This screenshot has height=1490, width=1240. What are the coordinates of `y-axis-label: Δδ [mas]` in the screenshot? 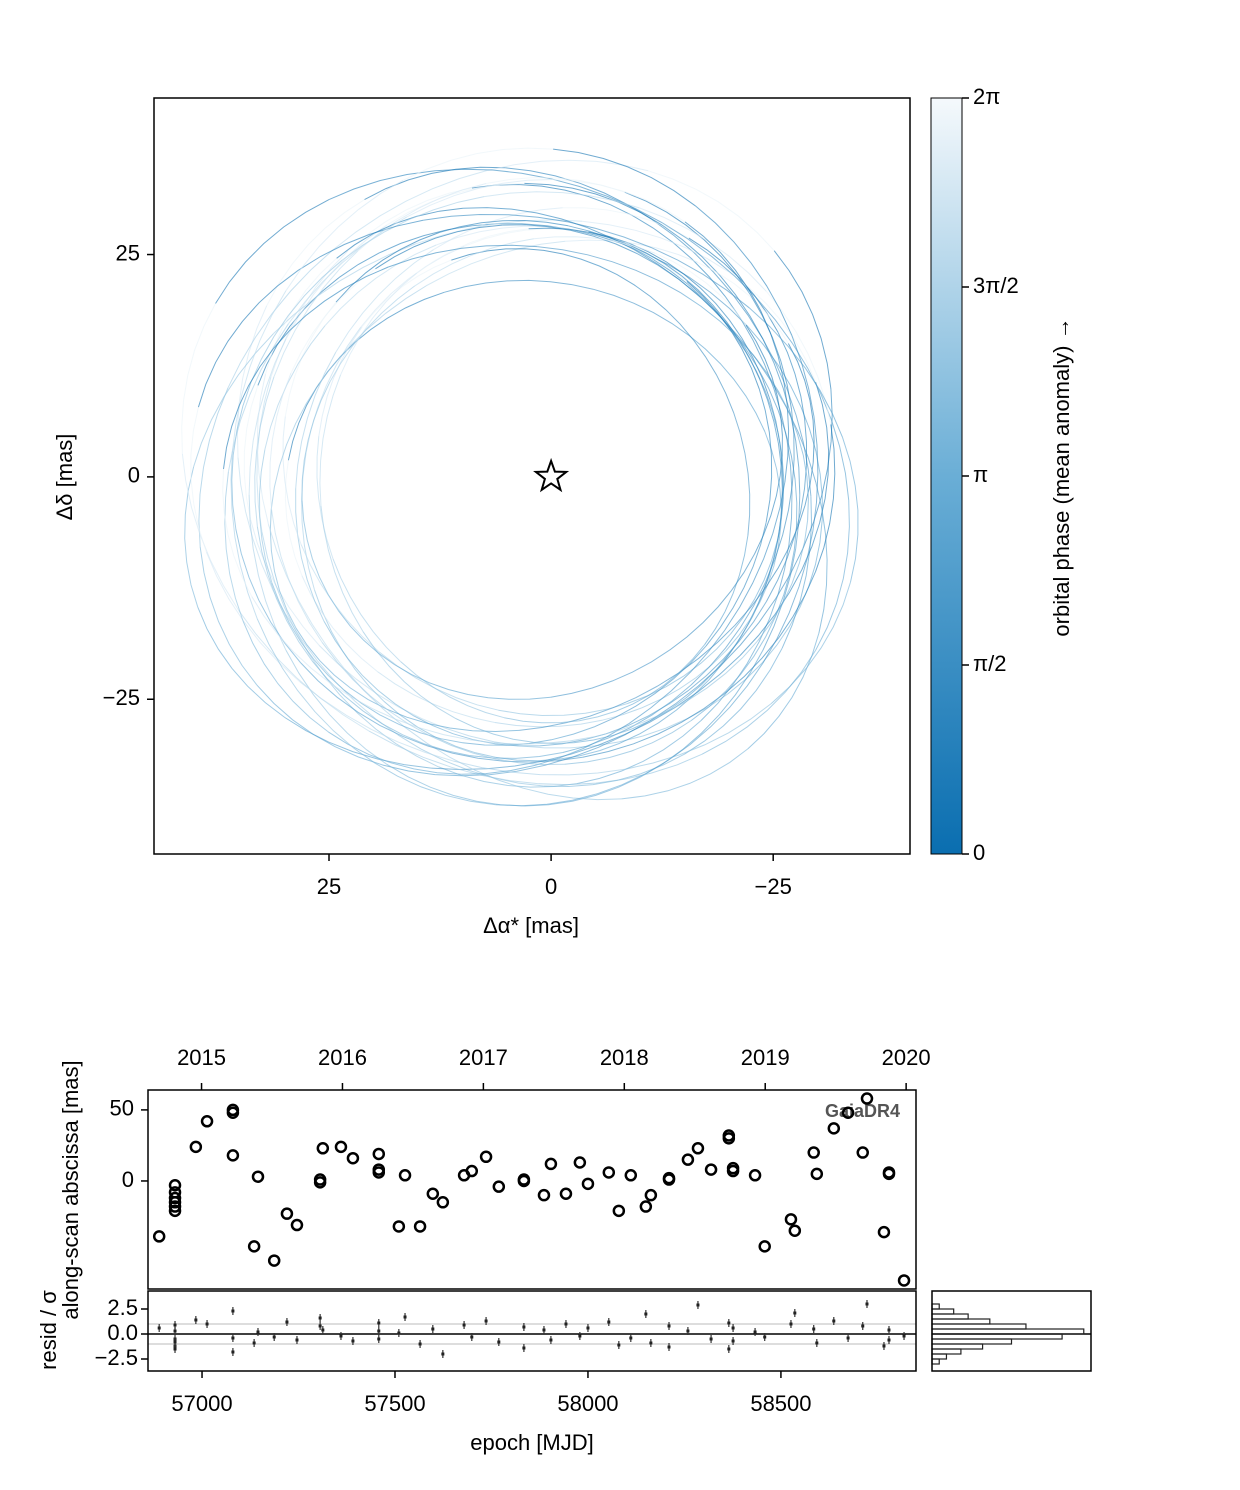 It's located at (64, 477).